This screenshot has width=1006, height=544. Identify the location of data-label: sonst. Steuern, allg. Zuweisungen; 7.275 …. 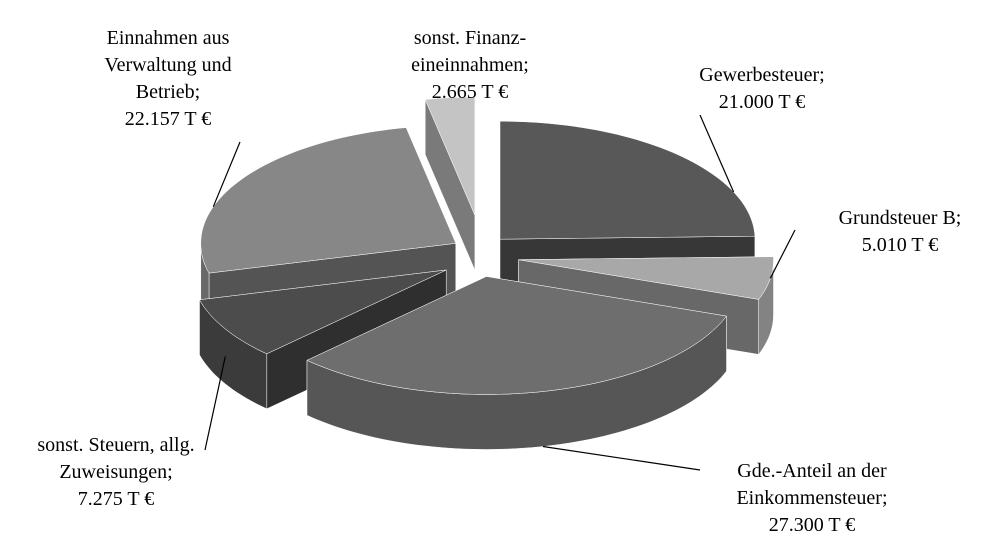
(116, 472).